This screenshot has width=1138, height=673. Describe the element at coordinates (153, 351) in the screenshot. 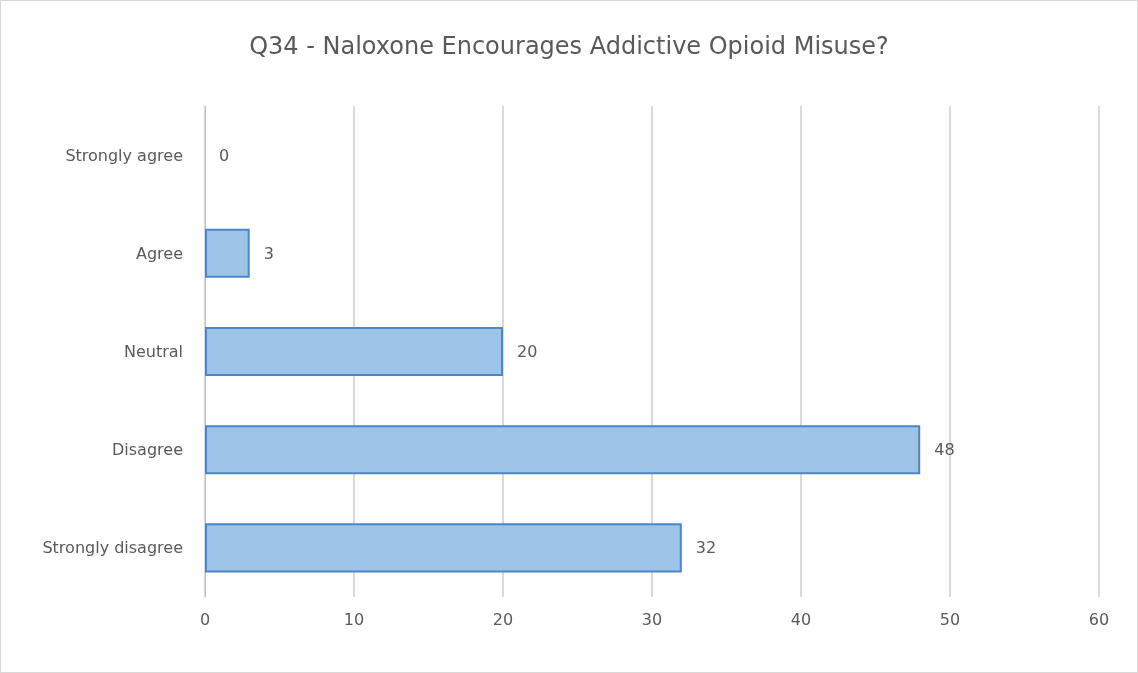

I see `y-tick-label: Neutral` at that location.